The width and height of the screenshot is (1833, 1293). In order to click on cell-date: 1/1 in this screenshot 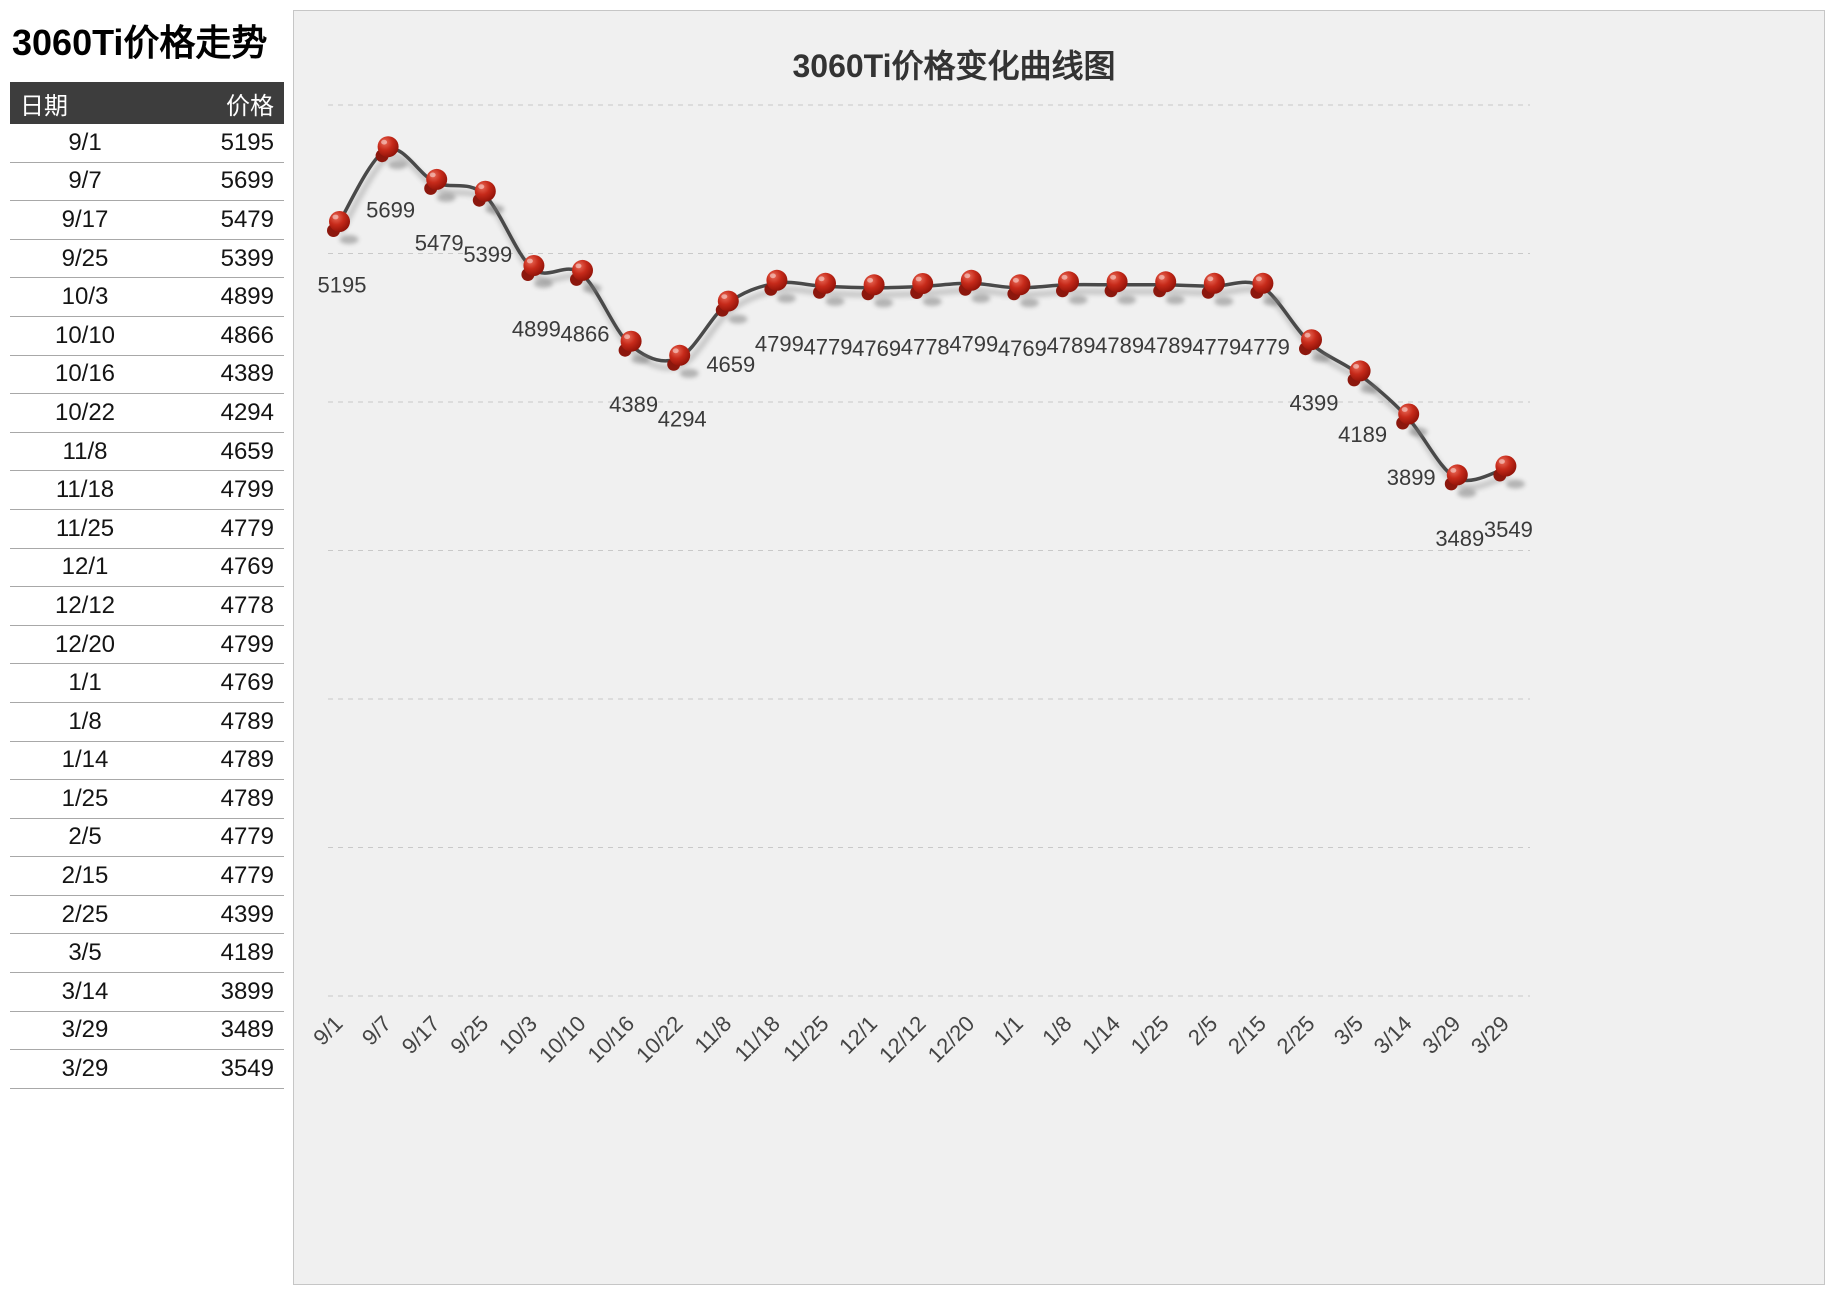, I will do `click(85, 683)`.